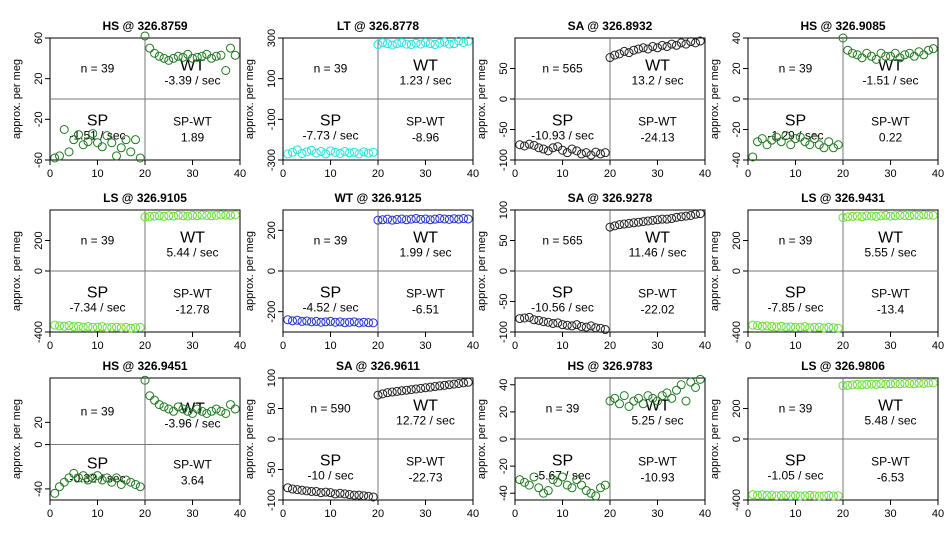 The height and width of the screenshot is (550, 950). Describe the element at coordinates (843, 198) in the screenshot. I see `plot-title: LS @ 326.9431` at that location.